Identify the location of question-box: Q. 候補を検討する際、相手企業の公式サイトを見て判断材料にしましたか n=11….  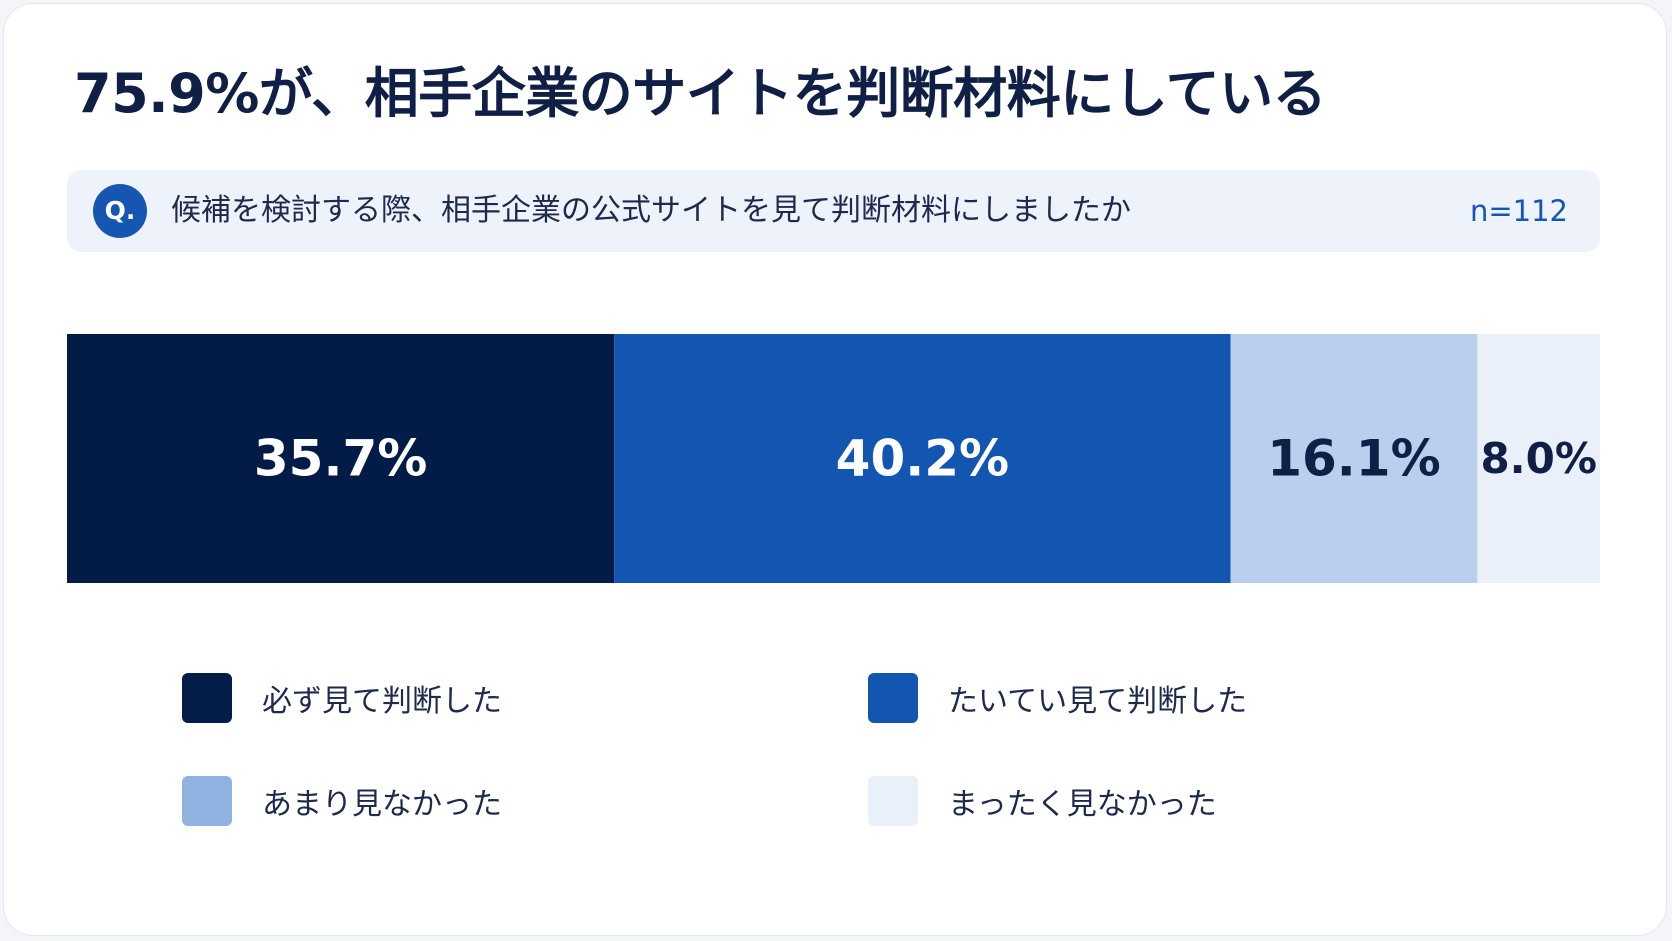
(833, 211).